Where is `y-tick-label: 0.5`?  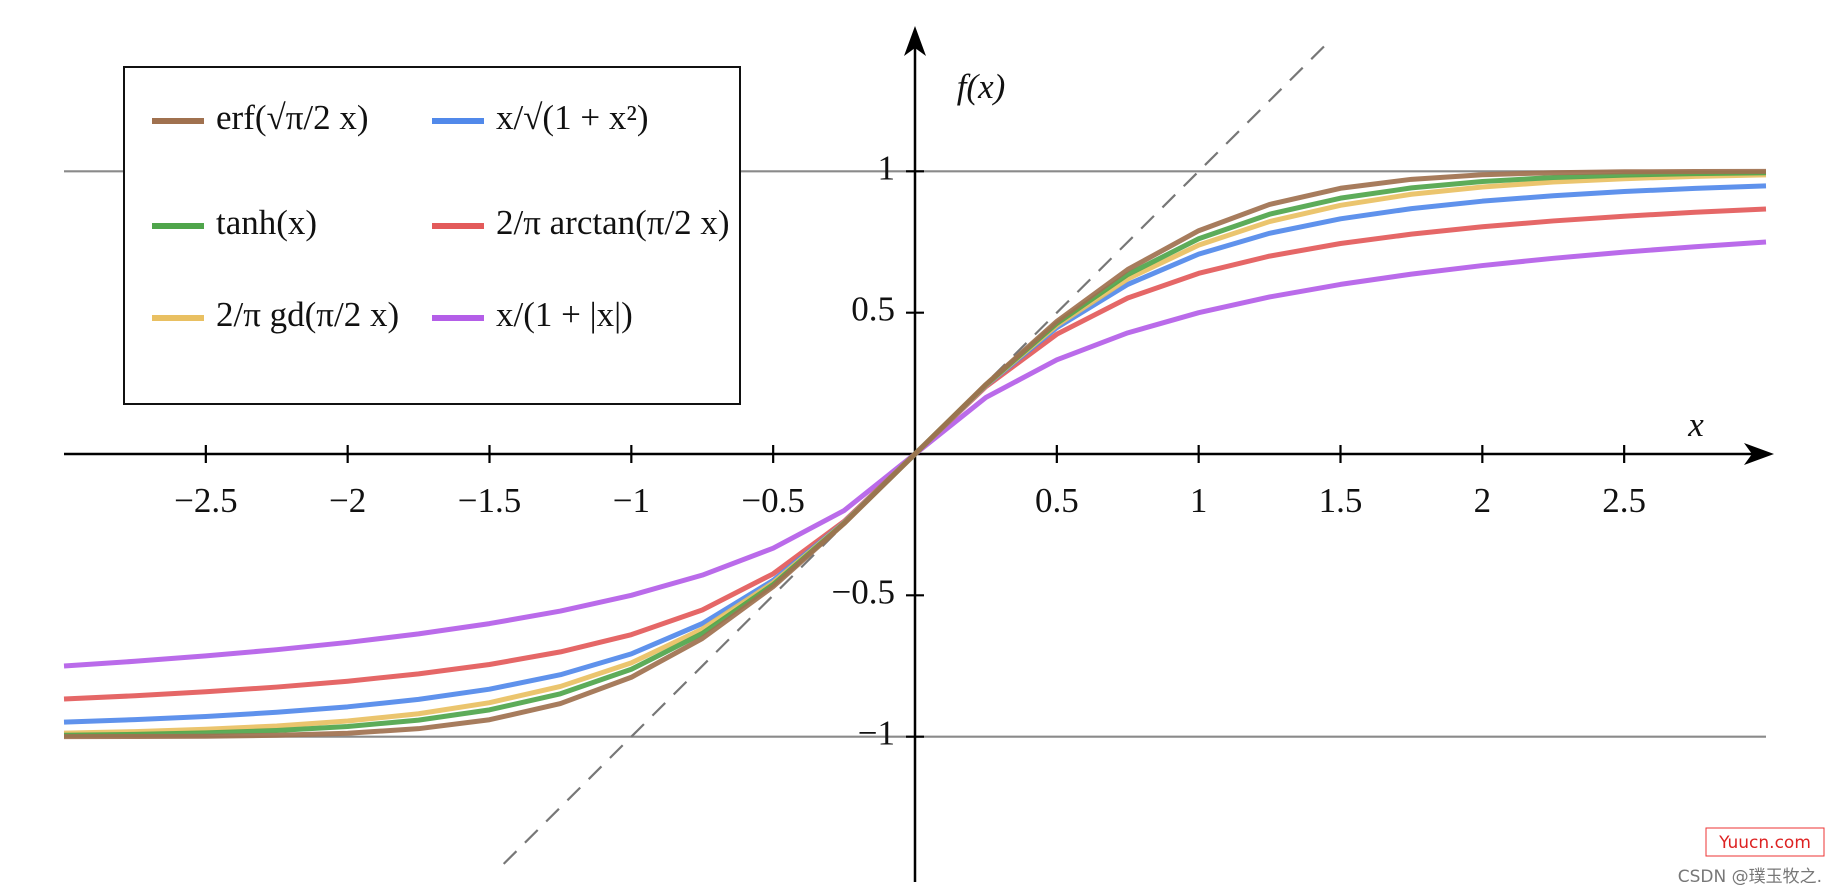 y-tick-label: 0.5 is located at coordinates (873, 309).